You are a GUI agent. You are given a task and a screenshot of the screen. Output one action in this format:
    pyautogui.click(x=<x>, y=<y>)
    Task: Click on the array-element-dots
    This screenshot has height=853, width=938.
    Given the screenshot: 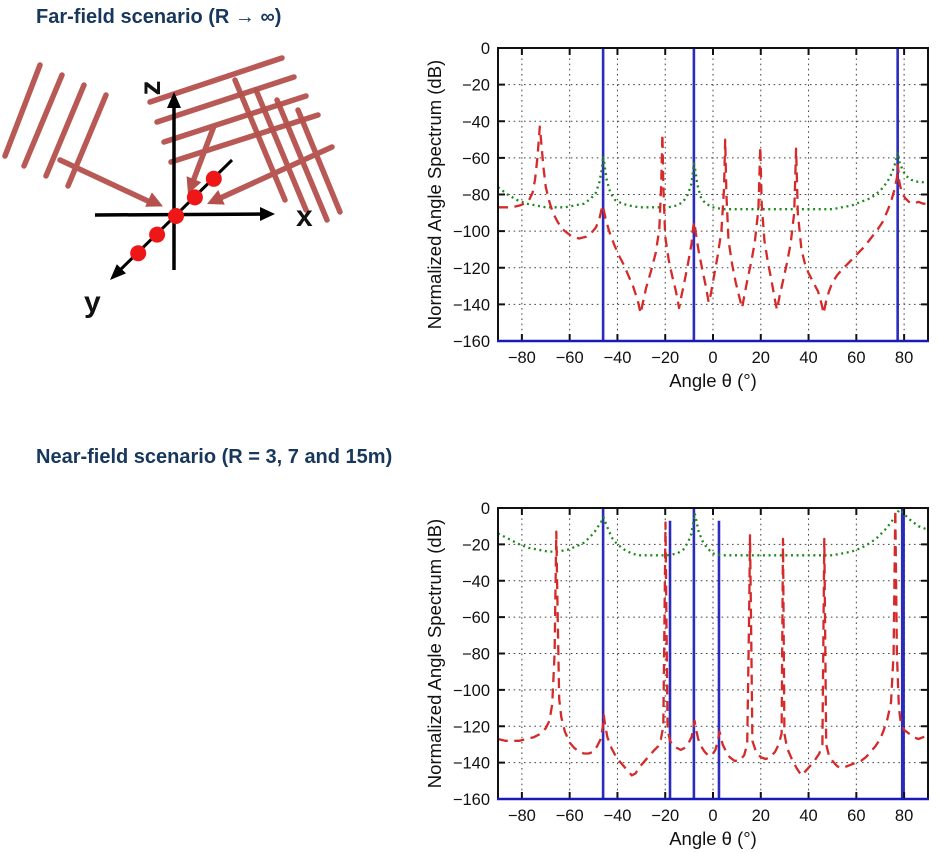 What is the action you would take?
    pyautogui.click(x=176, y=216)
    